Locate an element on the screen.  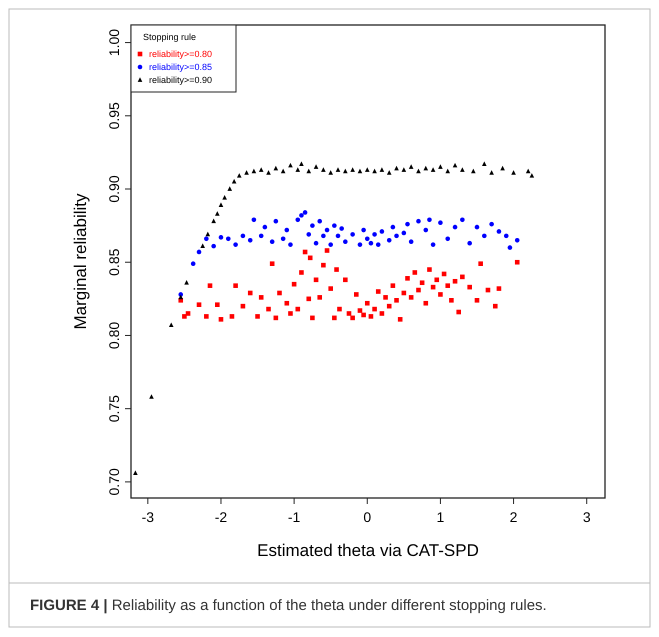
x-tick-label: 3 is located at coordinates (586, 517).